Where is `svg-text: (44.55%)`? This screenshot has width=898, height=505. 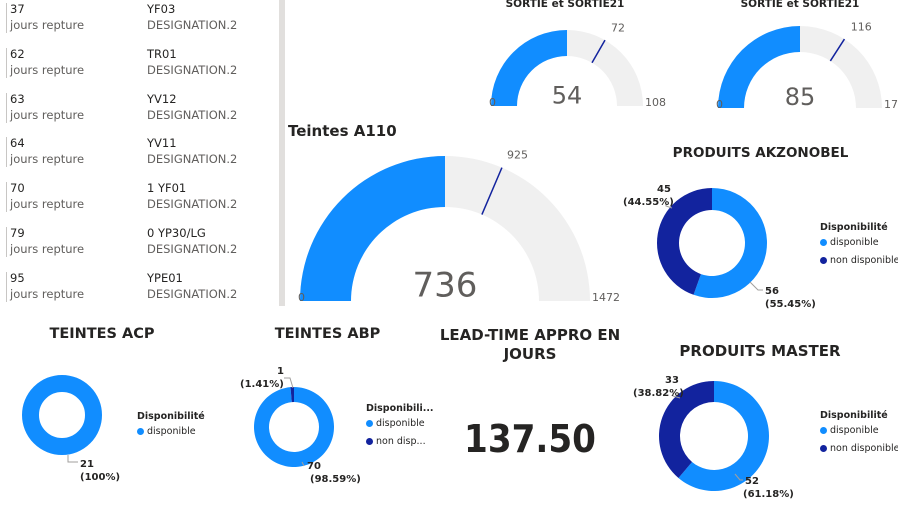
svg-text: (44.55%) is located at coordinates (648, 202).